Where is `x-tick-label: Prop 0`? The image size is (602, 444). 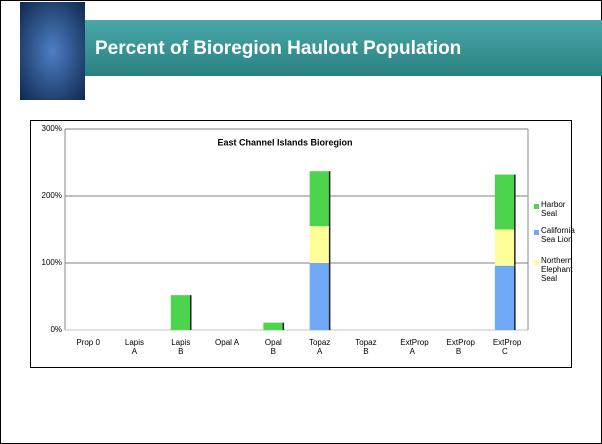 x-tick-label: Prop 0 is located at coordinates (88, 342).